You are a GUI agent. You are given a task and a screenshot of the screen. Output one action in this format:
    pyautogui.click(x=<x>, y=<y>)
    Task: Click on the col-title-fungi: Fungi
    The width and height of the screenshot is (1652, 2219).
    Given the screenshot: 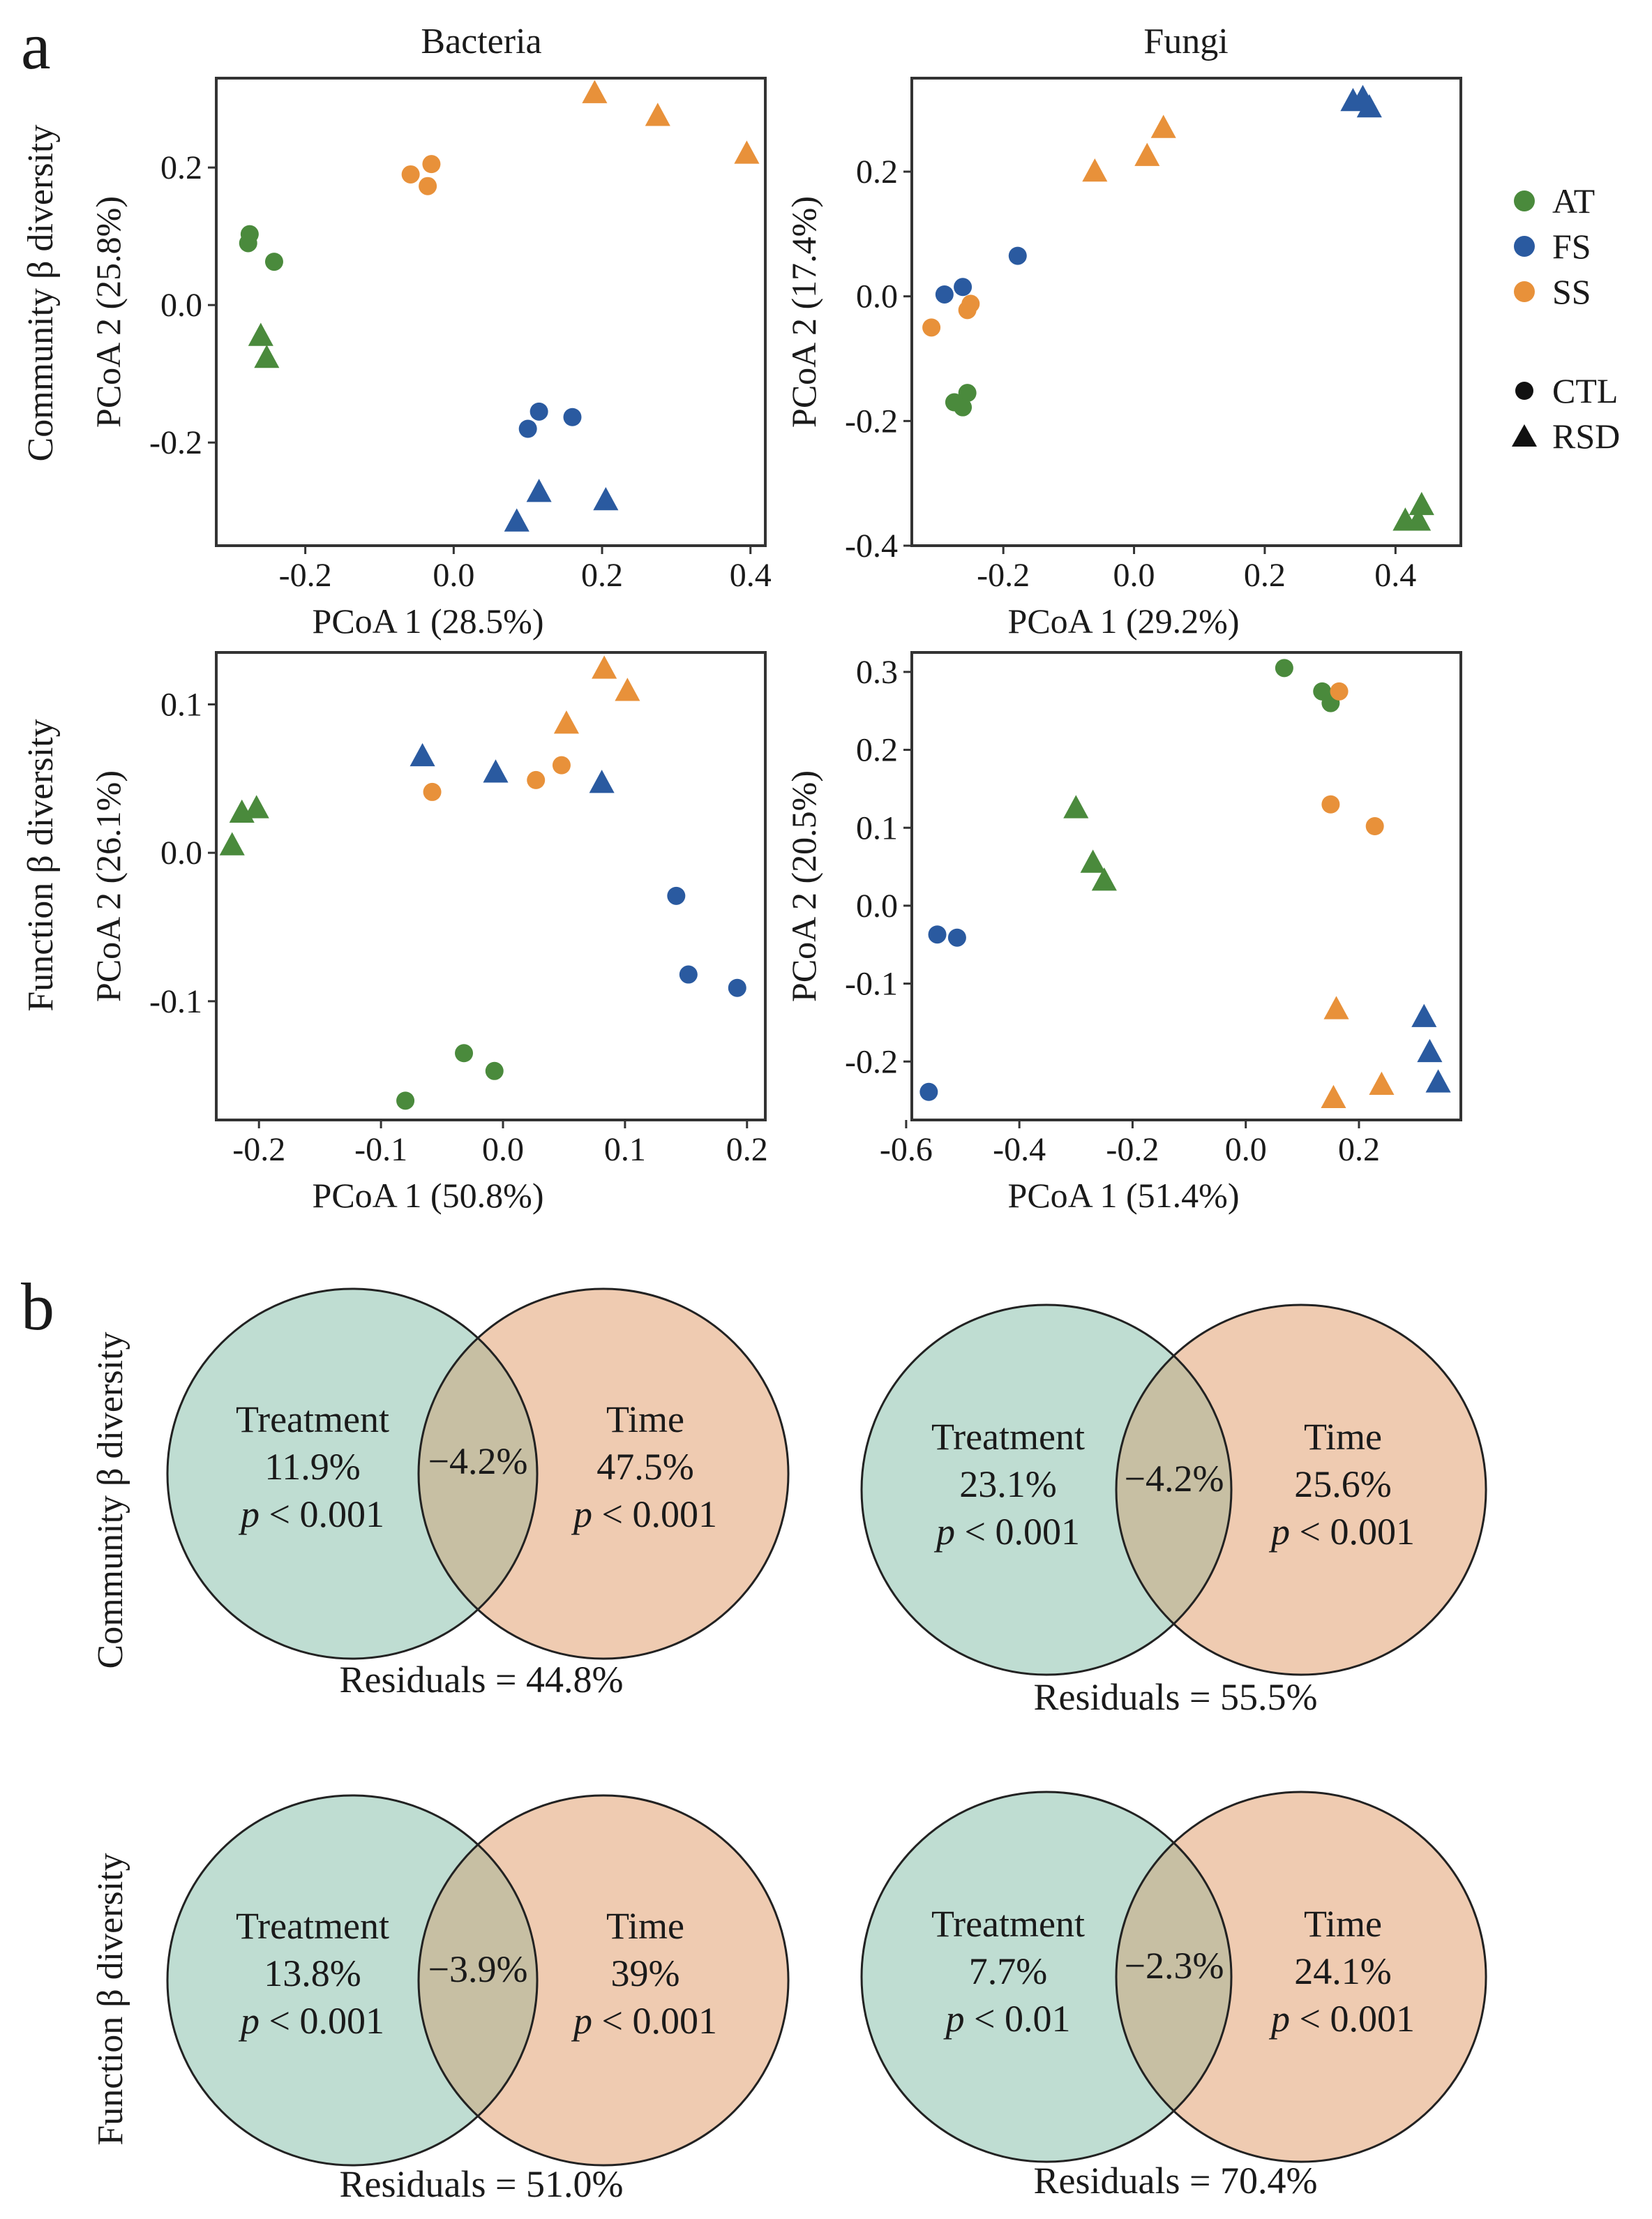 What is the action you would take?
    pyautogui.click(x=1185, y=41)
    